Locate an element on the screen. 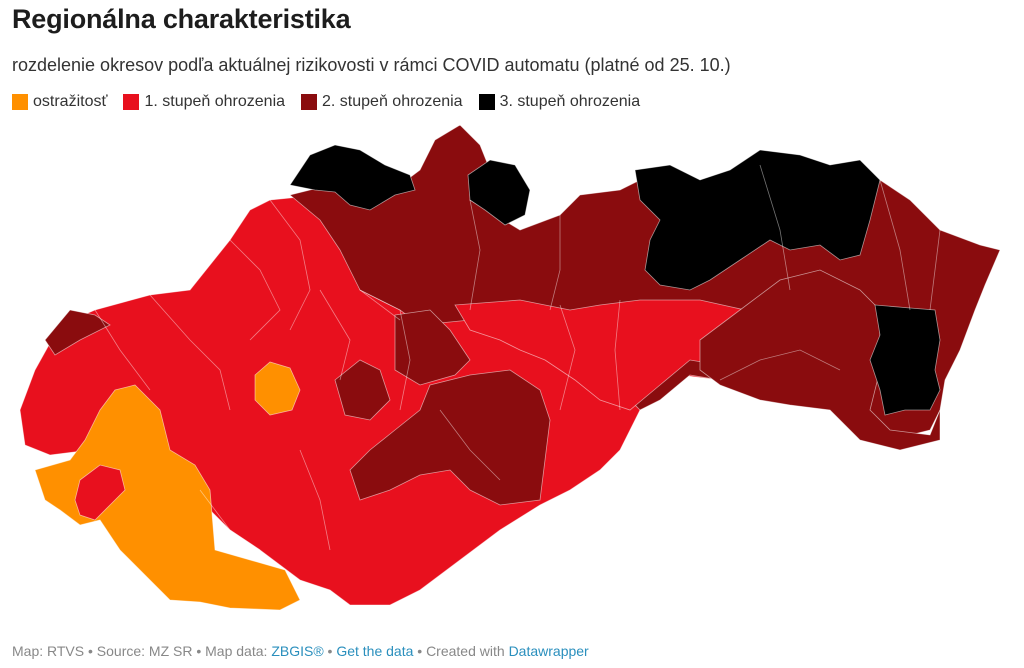 This screenshot has height=668, width=1024. legend-swatch-red is located at coordinates (131, 102).